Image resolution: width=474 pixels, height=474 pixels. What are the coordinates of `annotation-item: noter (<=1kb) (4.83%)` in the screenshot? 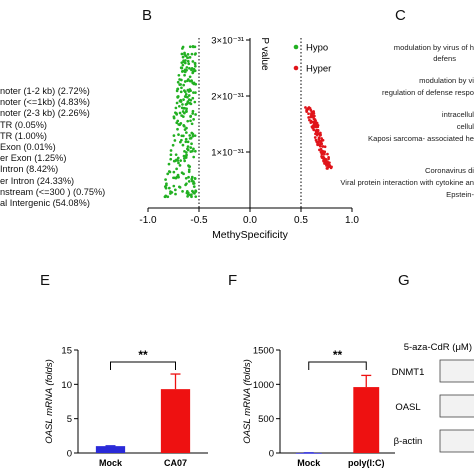 It's located at (45, 102).